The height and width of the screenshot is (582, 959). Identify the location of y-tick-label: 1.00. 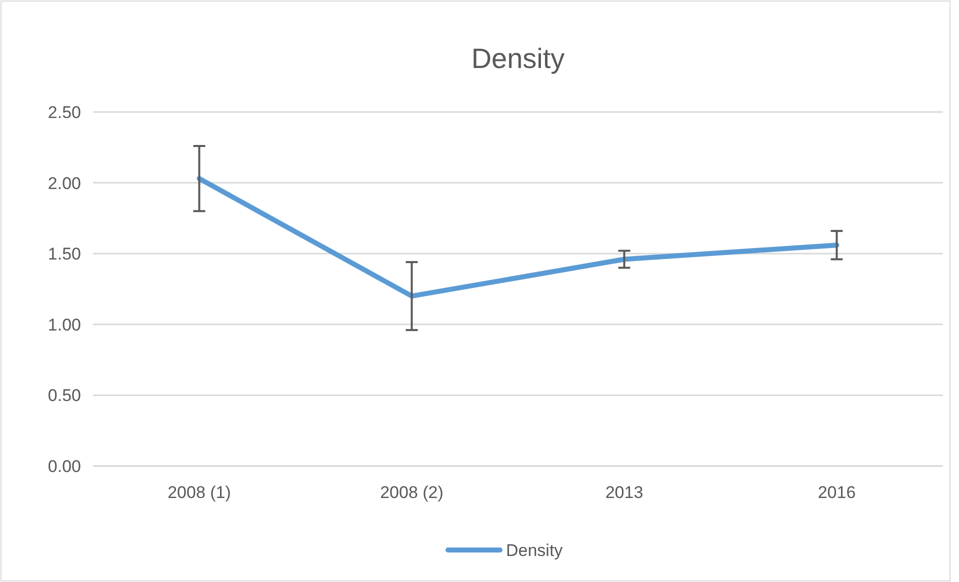
(64, 324).